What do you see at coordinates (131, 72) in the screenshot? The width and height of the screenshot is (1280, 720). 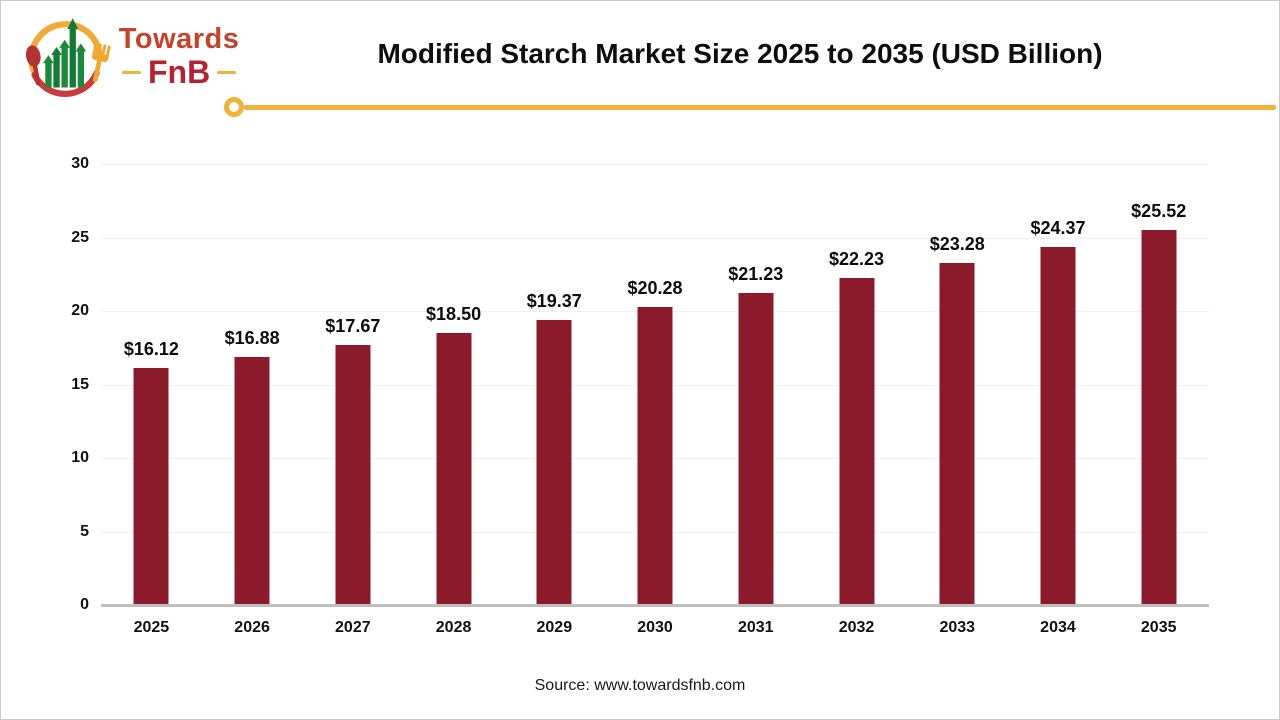 I see `brand-dash-left` at bounding box center [131, 72].